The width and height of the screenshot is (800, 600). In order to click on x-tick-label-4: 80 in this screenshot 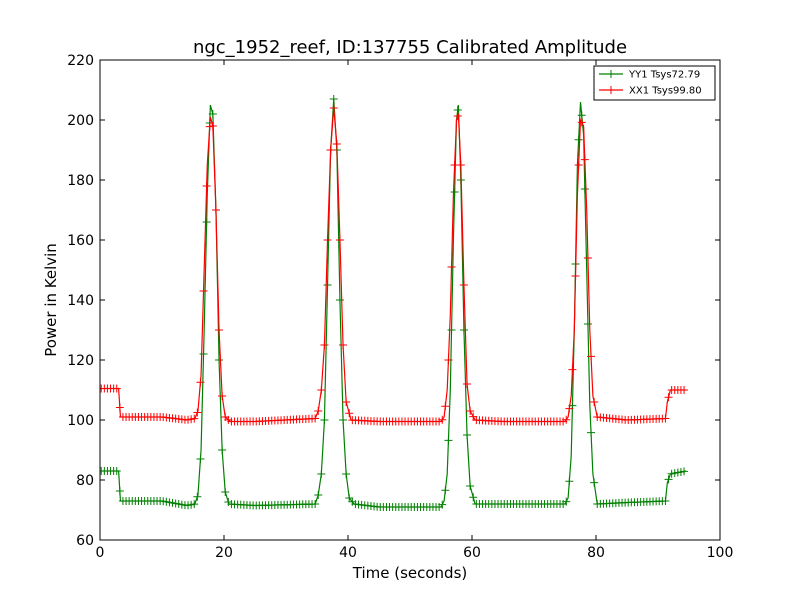, I will do `click(596, 553)`.